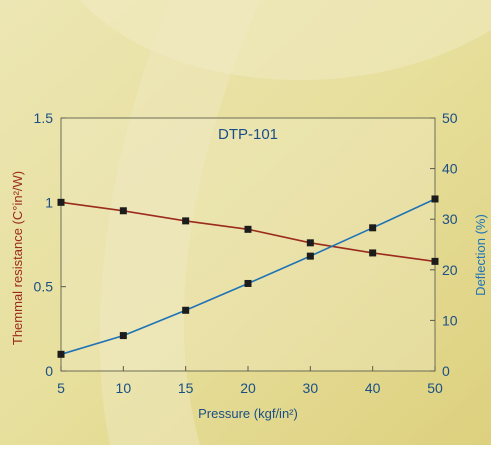 The height and width of the screenshot is (450, 491). I want to click on left-tick-label: 1, so click(49, 202).